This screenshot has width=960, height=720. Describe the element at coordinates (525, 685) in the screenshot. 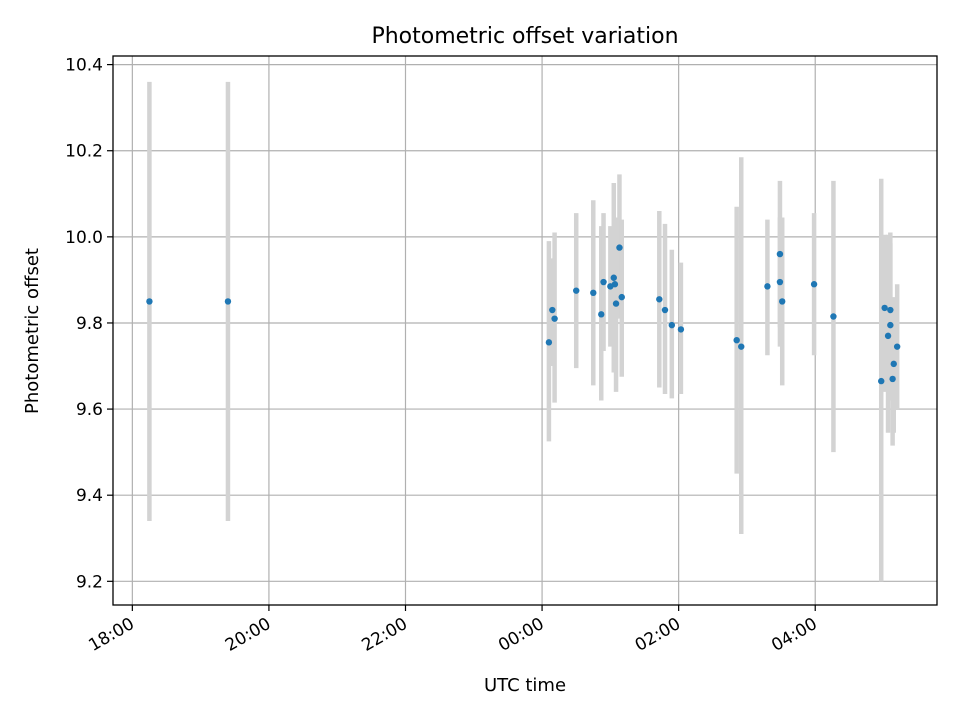

I see `x-axis-label: UTC time` at that location.